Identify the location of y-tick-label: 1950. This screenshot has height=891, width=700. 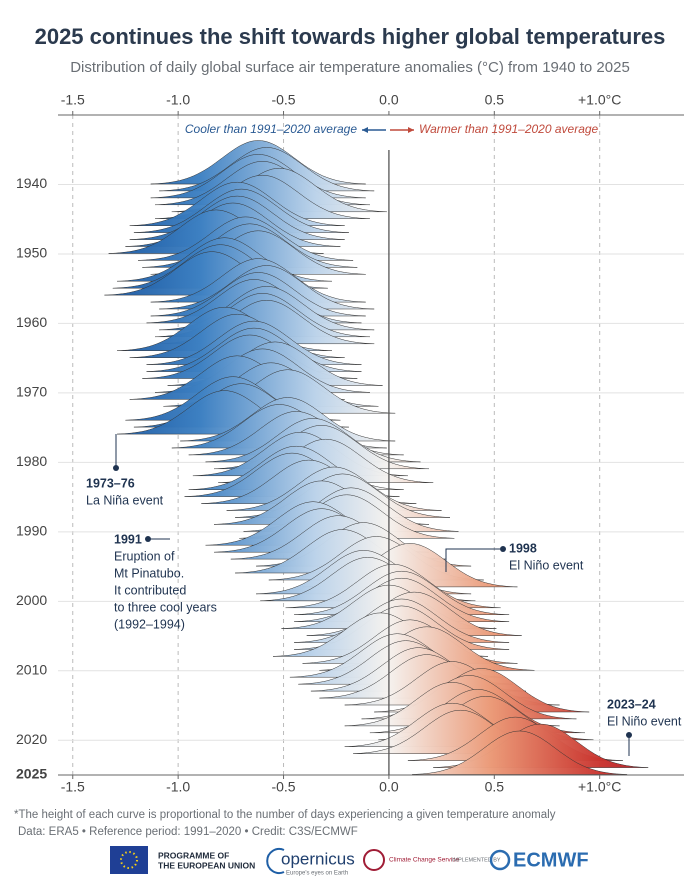
(31, 253).